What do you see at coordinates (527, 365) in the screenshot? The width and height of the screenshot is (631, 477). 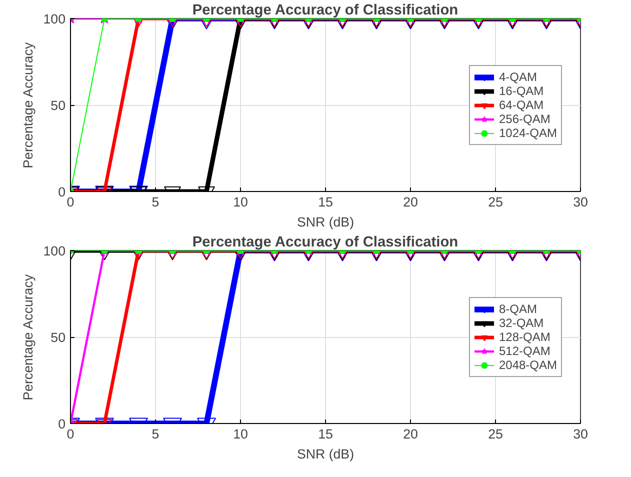 I see `legend-label: 2048-QAM` at bounding box center [527, 365].